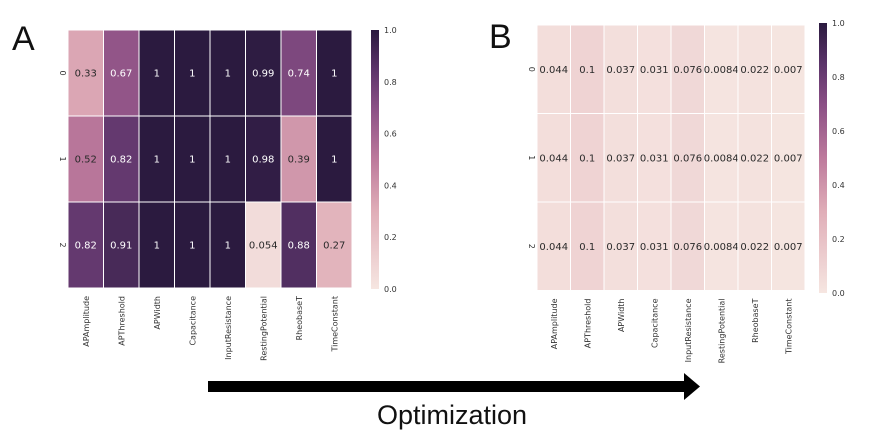  I want to click on optimization-caption: Optimization, so click(452, 415).